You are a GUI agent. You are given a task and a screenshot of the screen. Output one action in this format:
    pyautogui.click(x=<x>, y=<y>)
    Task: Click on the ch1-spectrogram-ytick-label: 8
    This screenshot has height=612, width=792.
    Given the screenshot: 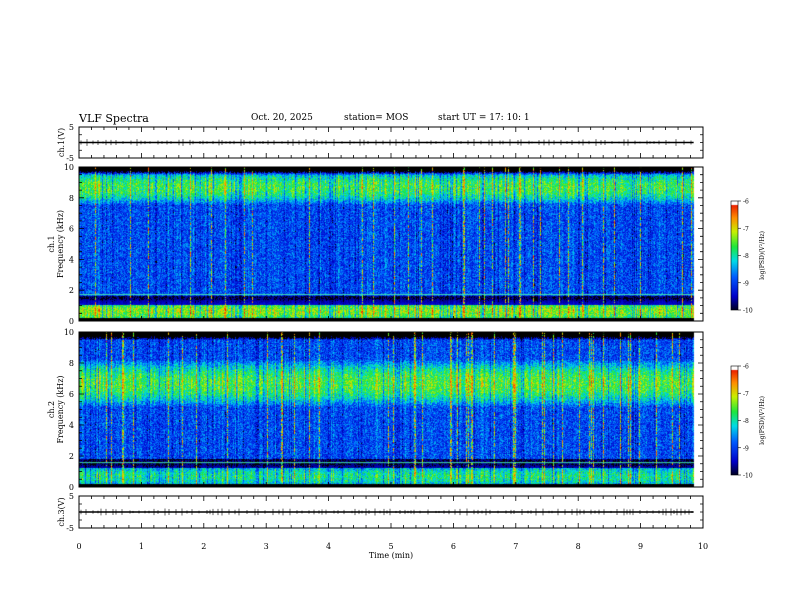 What is the action you would take?
    pyautogui.click(x=71, y=198)
    